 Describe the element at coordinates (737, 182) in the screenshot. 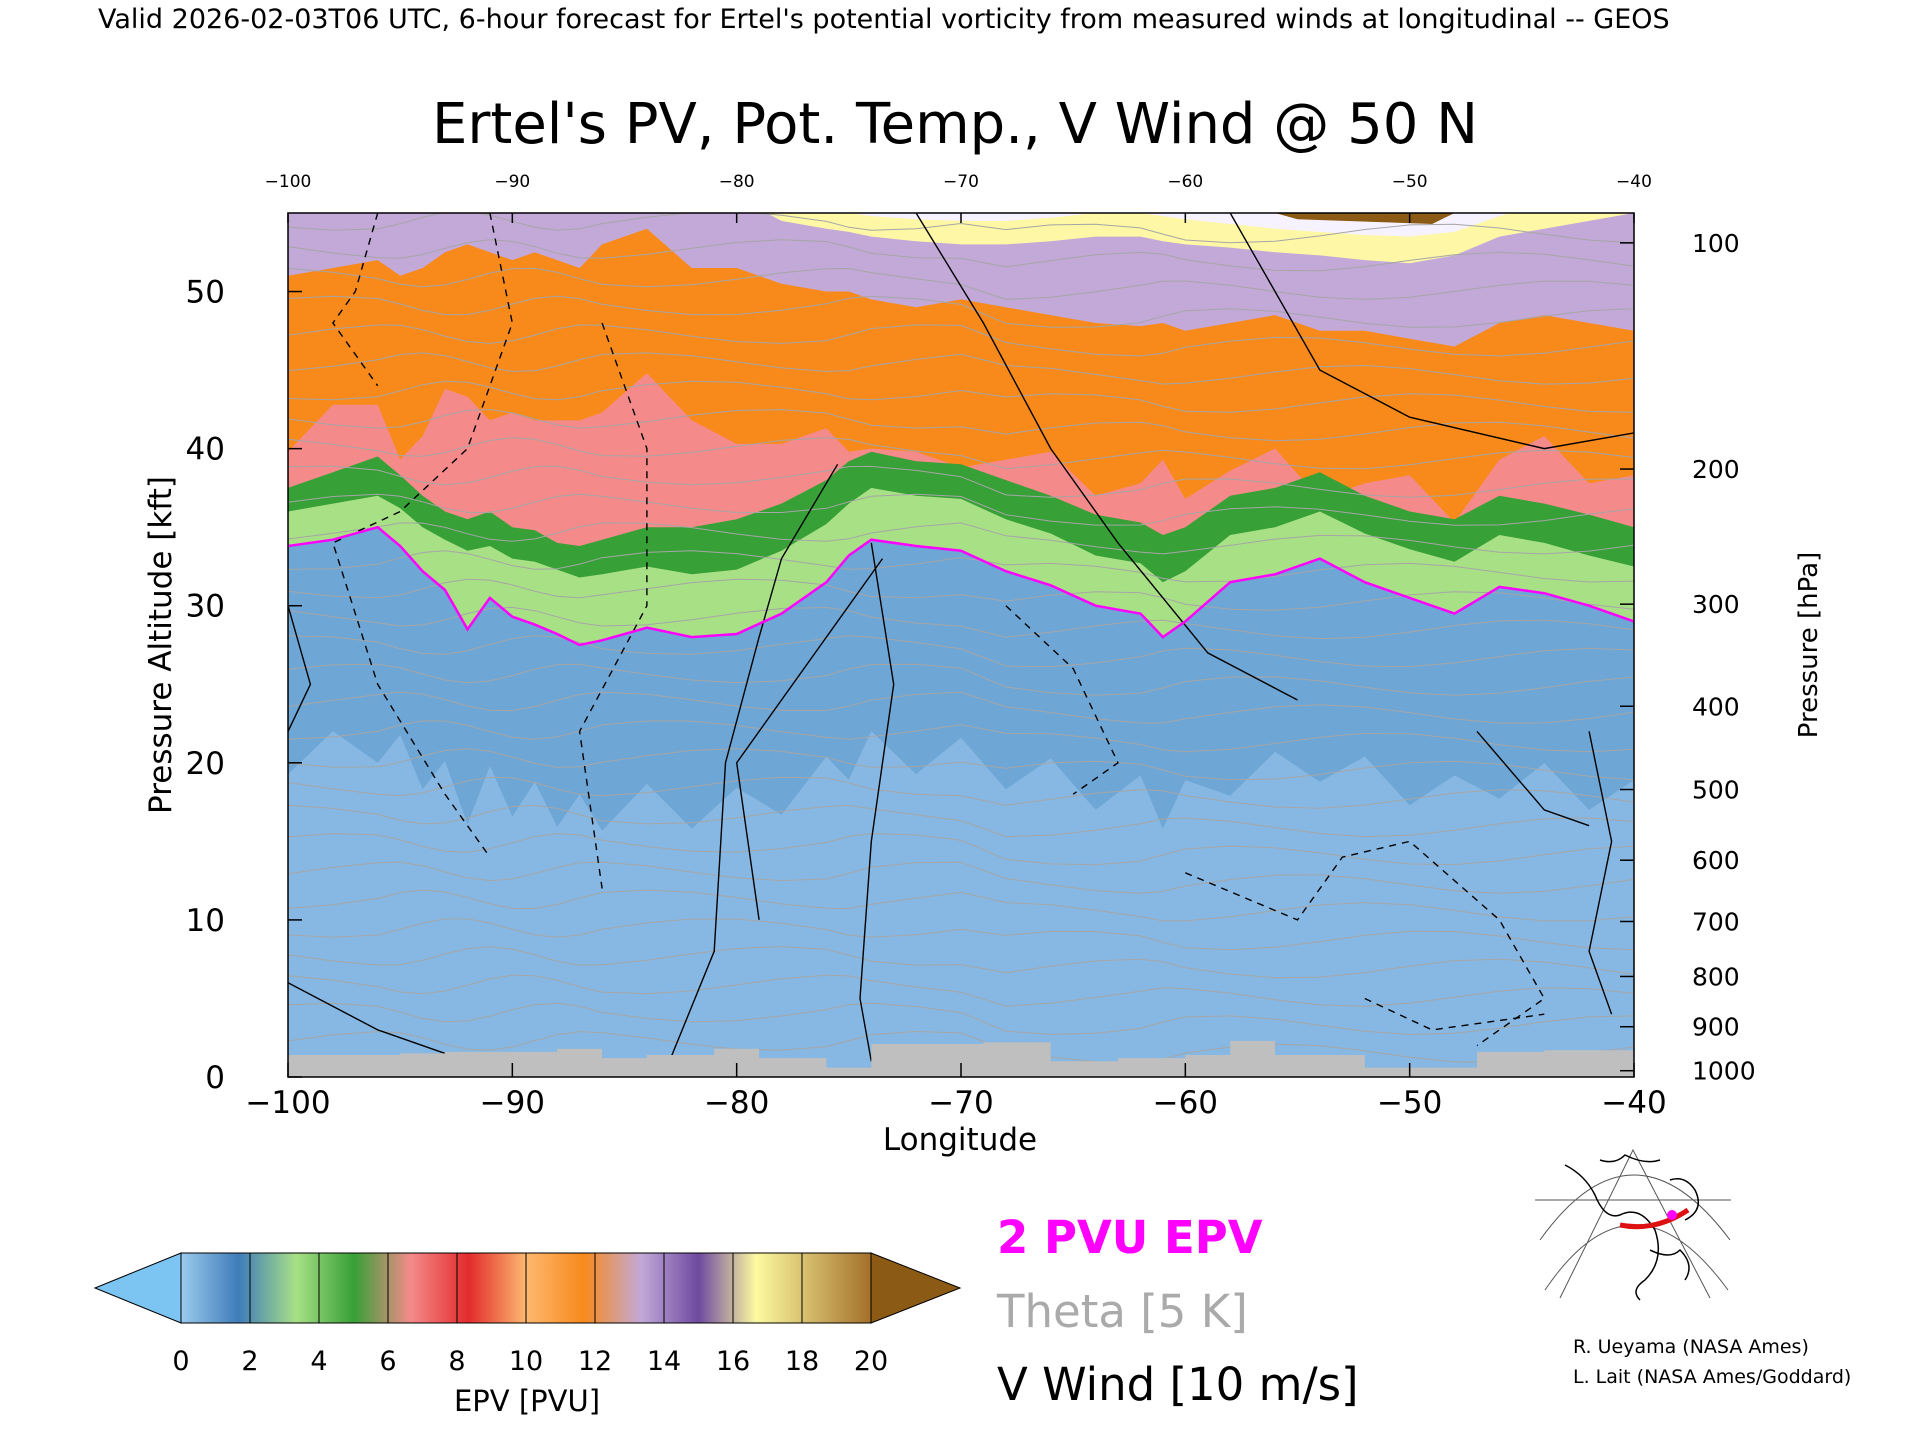

I see `x-tick-label-top: −80` at that location.